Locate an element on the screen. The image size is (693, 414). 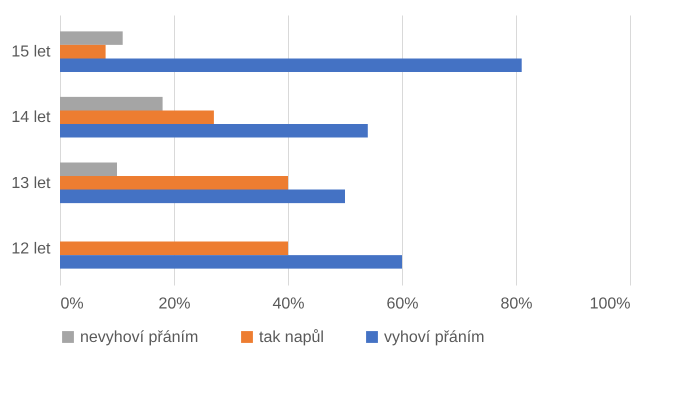
x-tick-label: 80% is located at coordinates (516, 304).